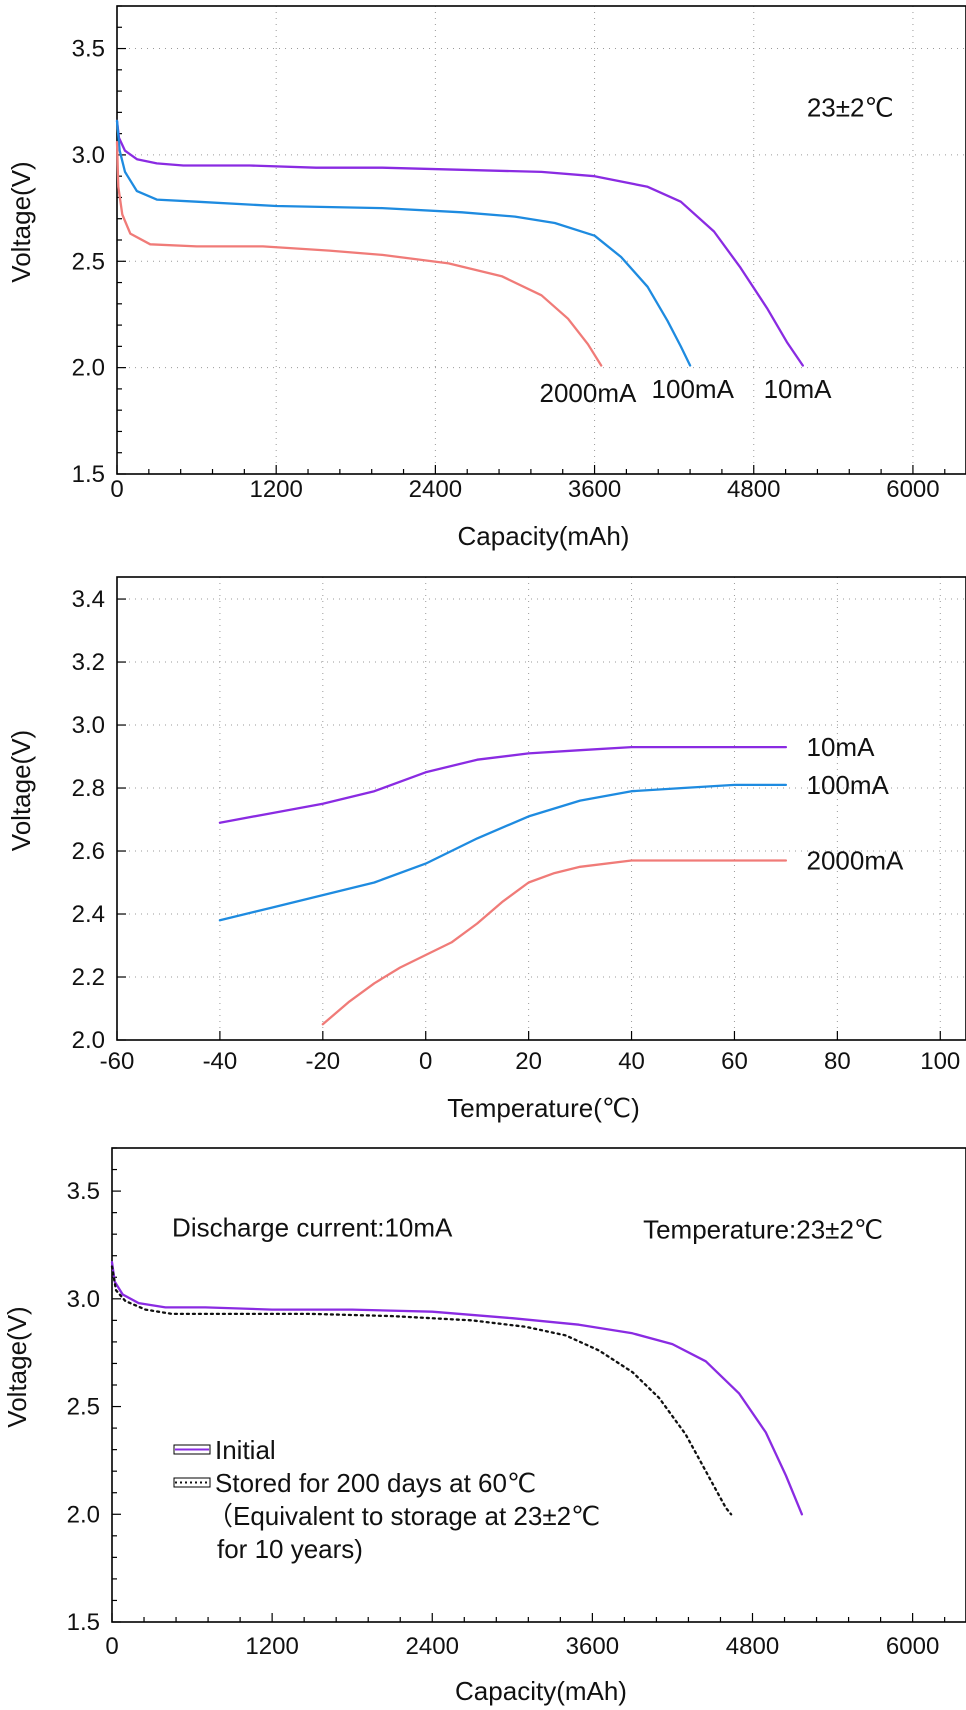 The image size is (966, 1710). Describe the element at coordinates (88, 662) in the screenshot. I see `y-tick-label: 3.2` at that location.